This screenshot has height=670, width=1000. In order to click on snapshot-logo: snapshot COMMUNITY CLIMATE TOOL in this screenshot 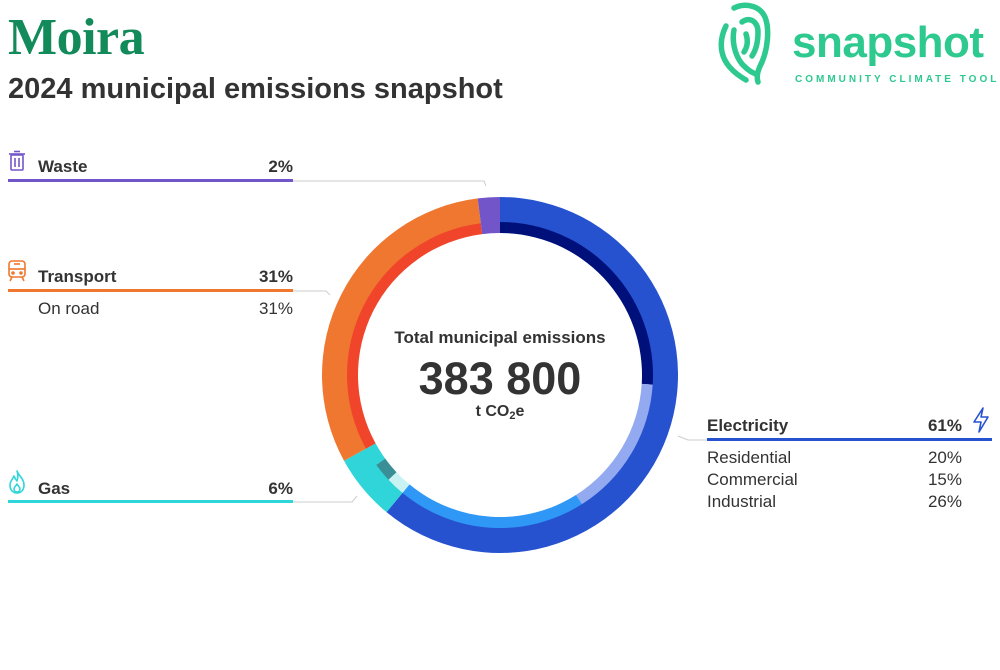, I will do `click(856, 46)`.